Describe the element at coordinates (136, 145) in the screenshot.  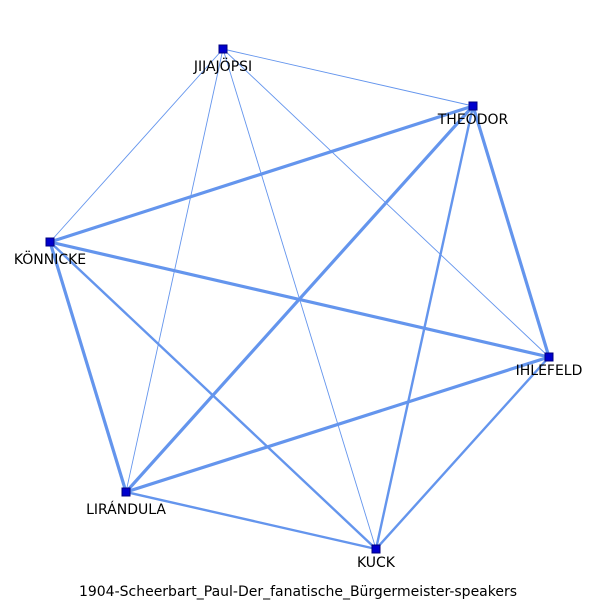
I see `edge-jijajopsi-konnicke` at that location.